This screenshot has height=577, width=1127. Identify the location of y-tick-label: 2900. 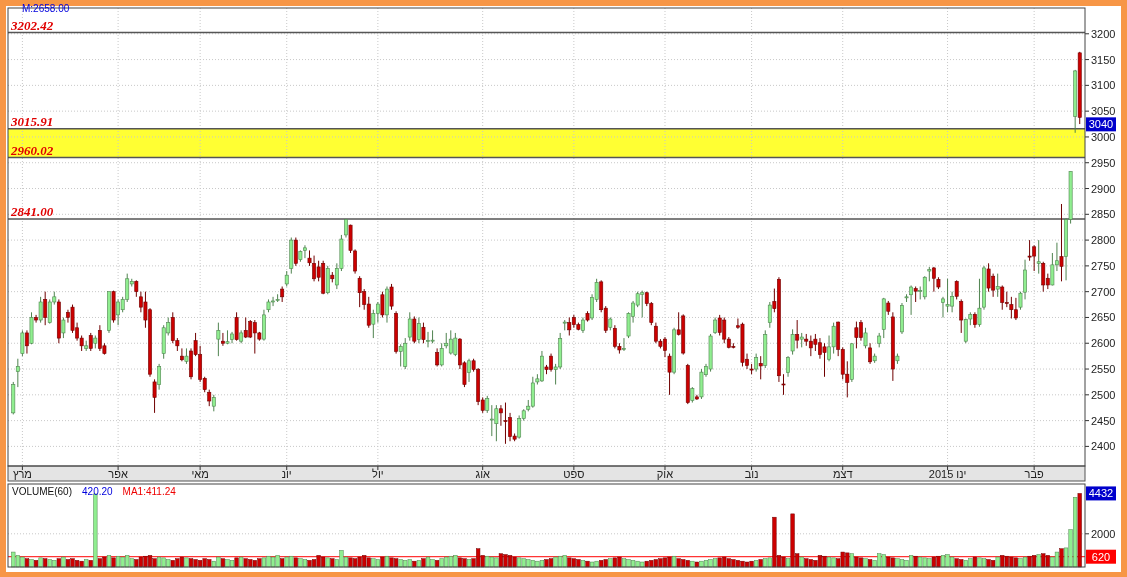
(1103, 188).